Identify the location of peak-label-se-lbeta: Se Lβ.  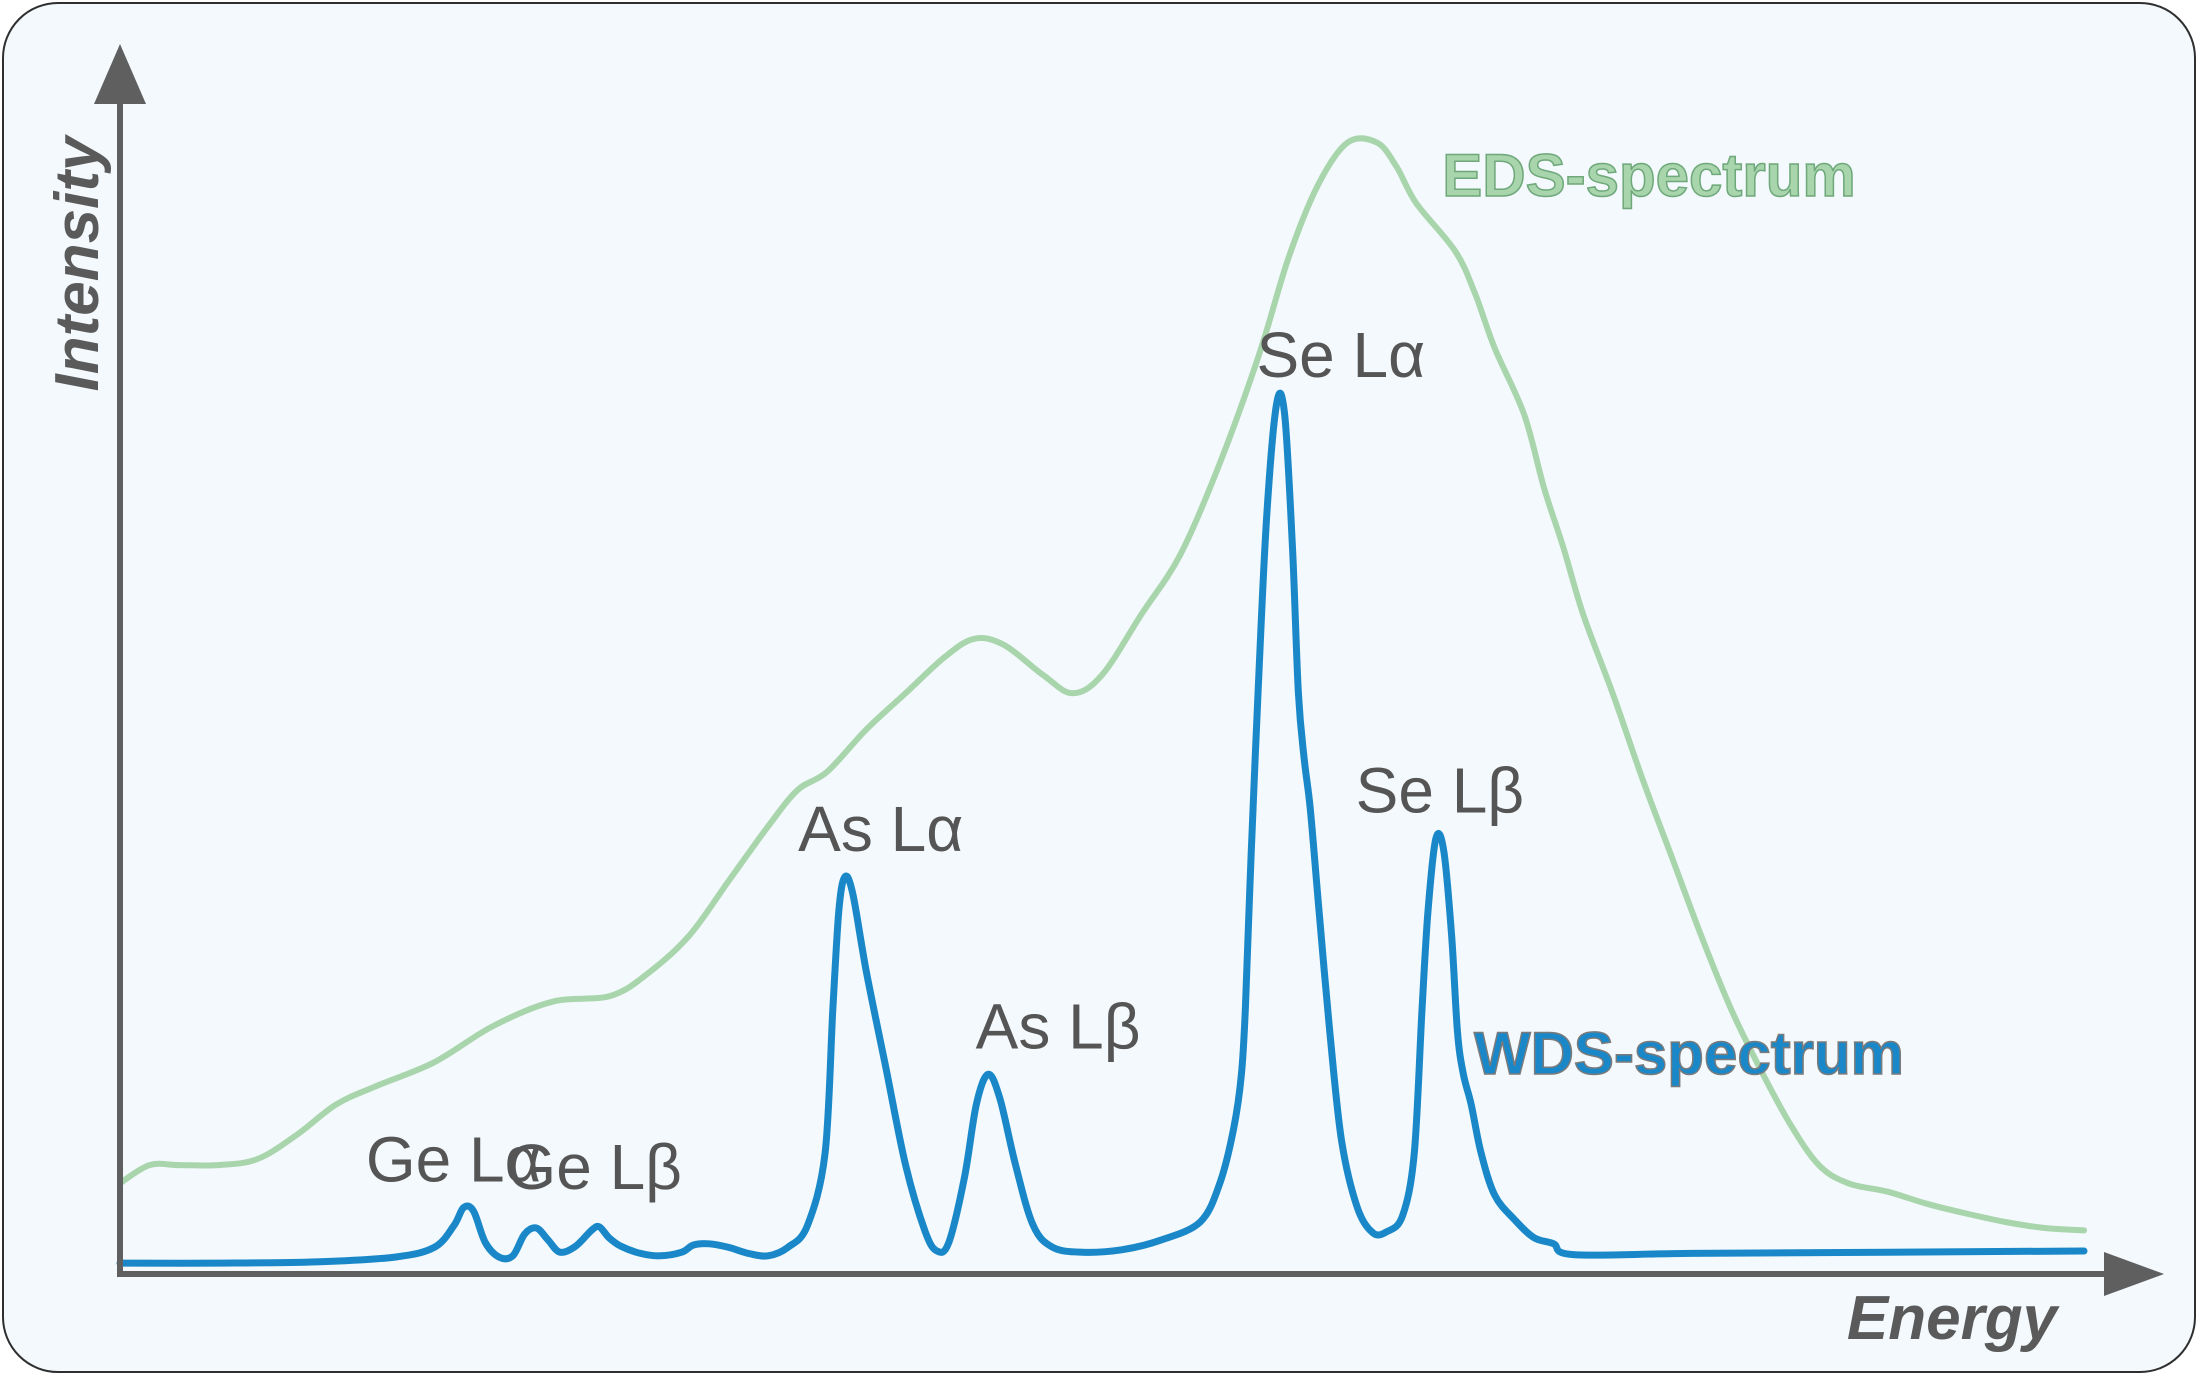
(1440, 790).